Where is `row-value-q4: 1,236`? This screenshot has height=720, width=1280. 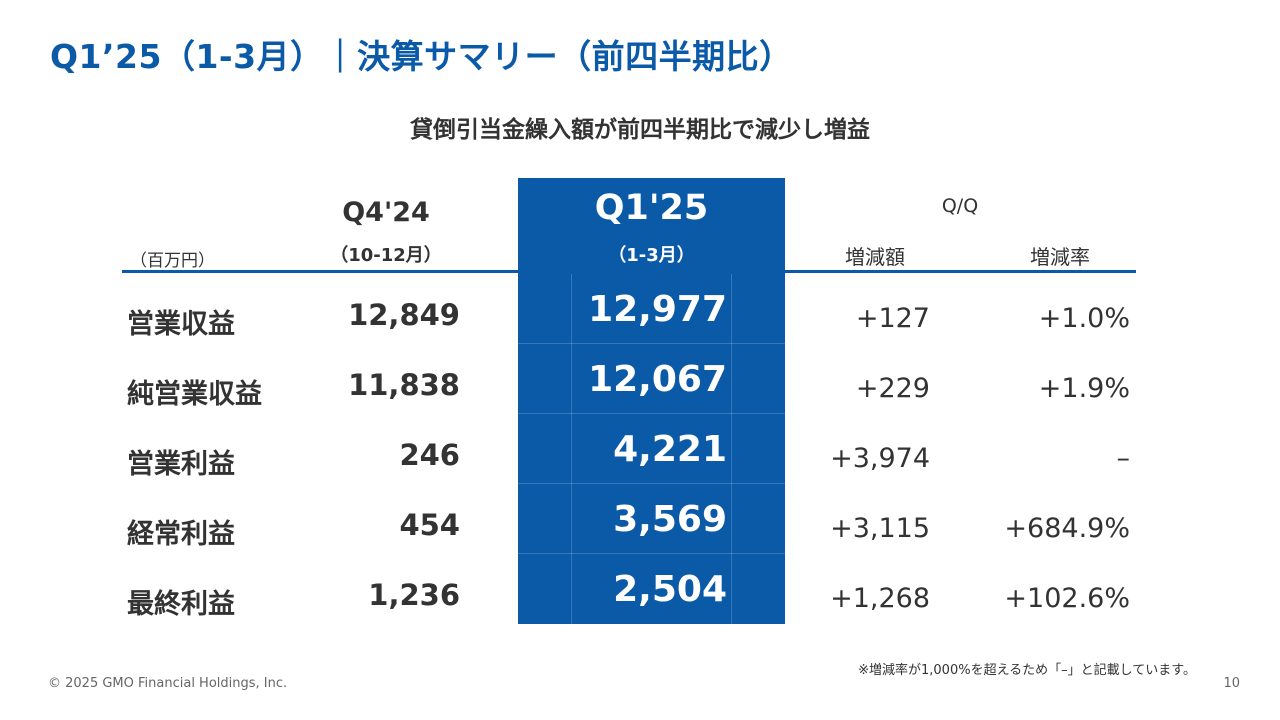 row-value-q4: 1,236 is located at coordinates (414, 595).